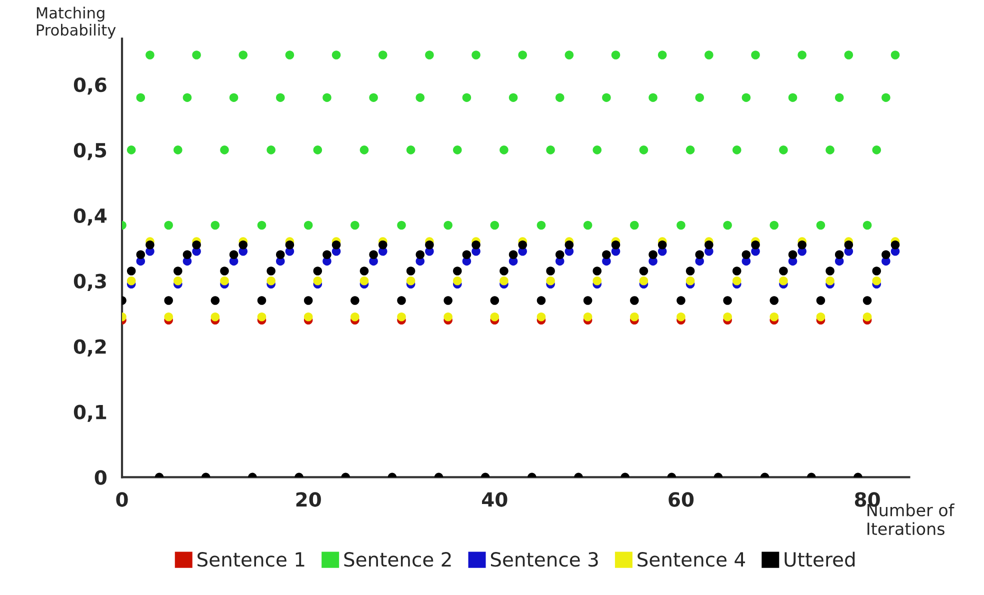 The width and height of the screenshot is (984, 595). Describe the element at coordinates (122, 499) in the screenshot. I see `x-tick-label: 0` at that location.